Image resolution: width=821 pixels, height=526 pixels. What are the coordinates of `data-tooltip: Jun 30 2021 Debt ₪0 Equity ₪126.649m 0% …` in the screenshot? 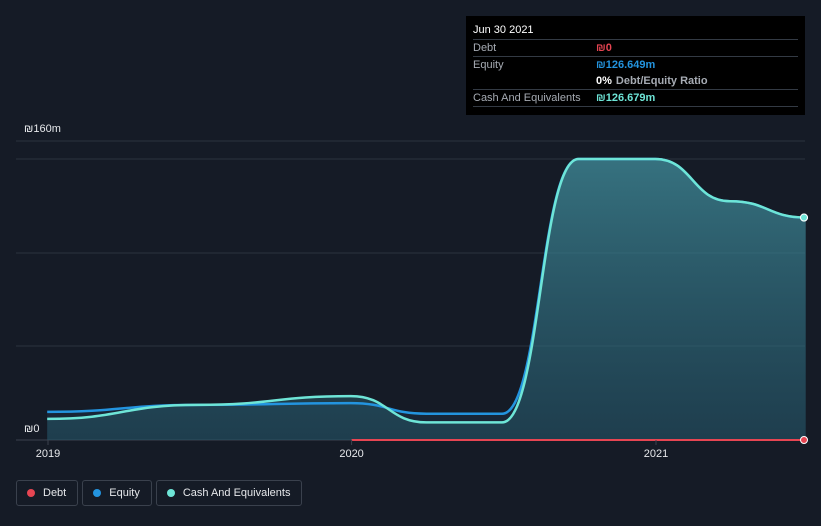 It's located at (635, 65).